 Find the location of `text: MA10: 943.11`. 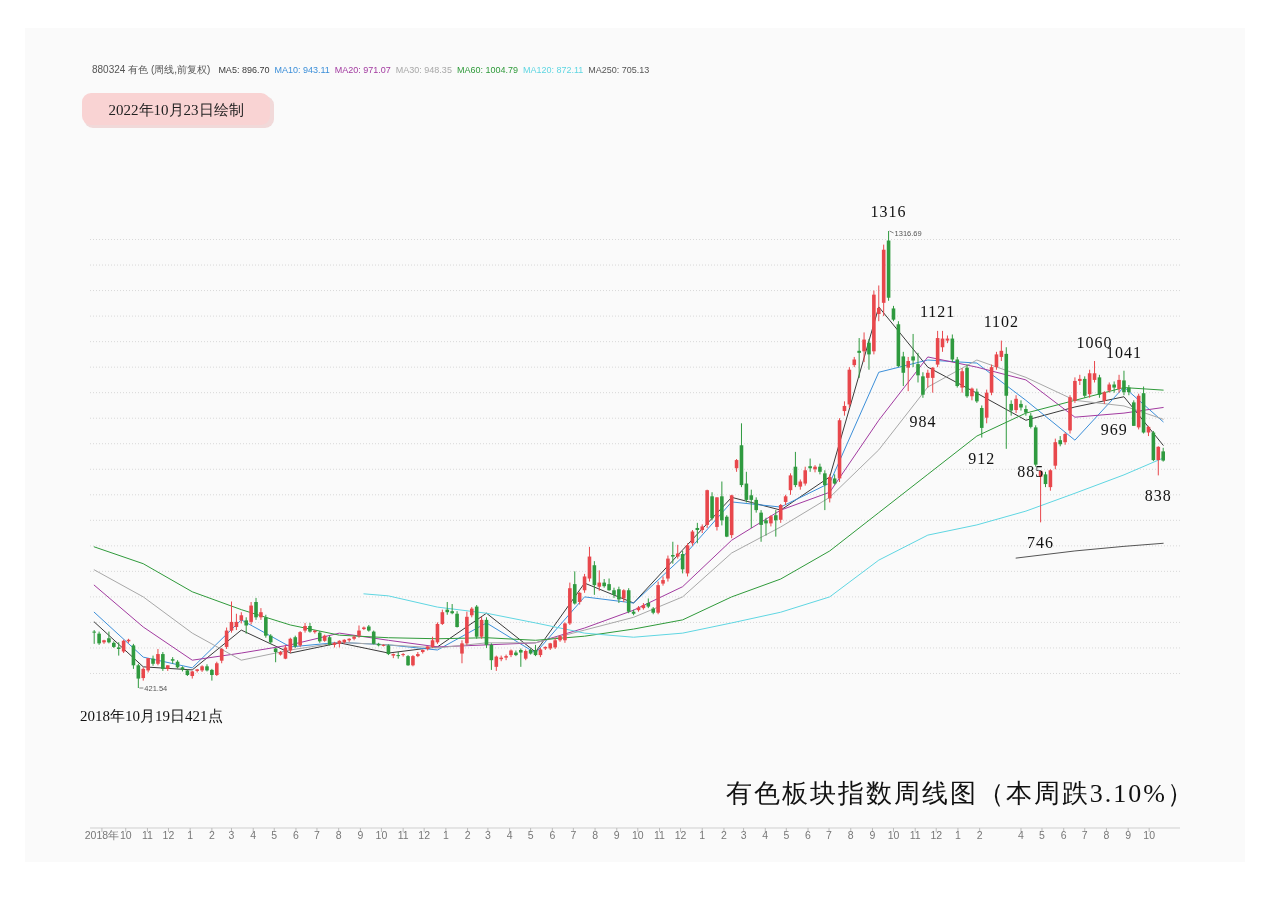

text: MA10: 943.11 is located at coordinates (302, 70).